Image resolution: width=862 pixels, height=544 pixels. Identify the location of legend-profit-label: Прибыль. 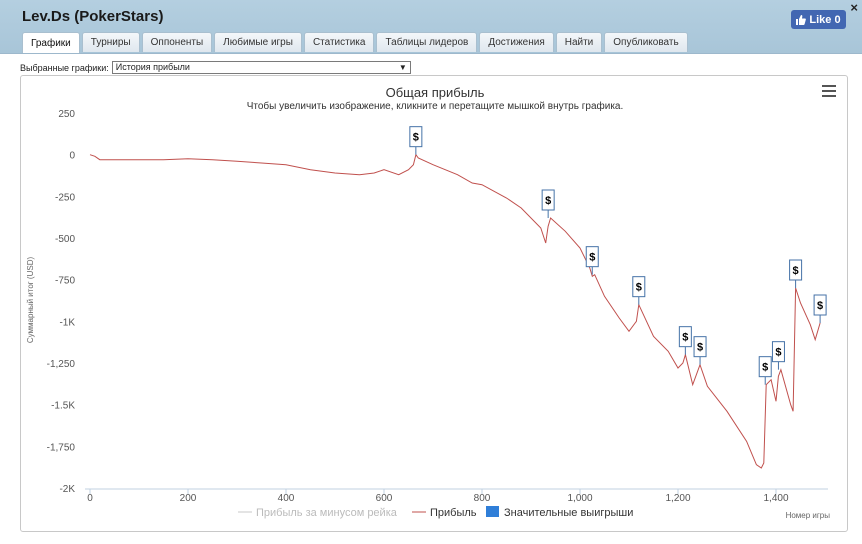
(453, 513).